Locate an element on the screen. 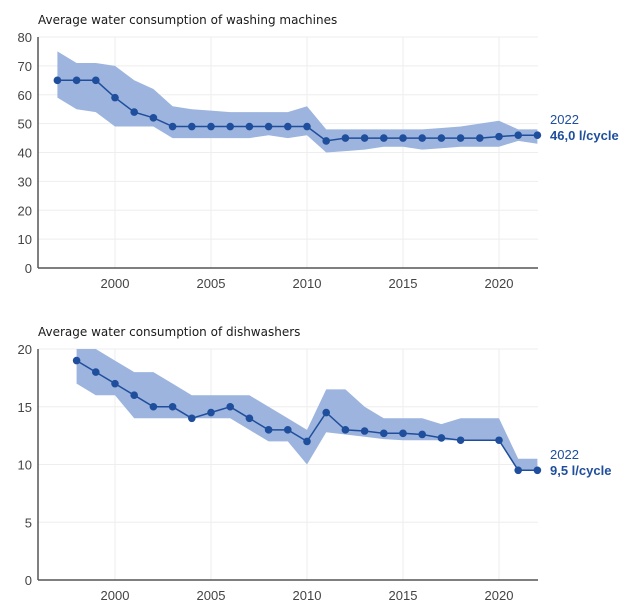 The width and height of the screenshot is (629, 614). annotation-value: 46,0 l/cycle is located at coordinates (584, 135).